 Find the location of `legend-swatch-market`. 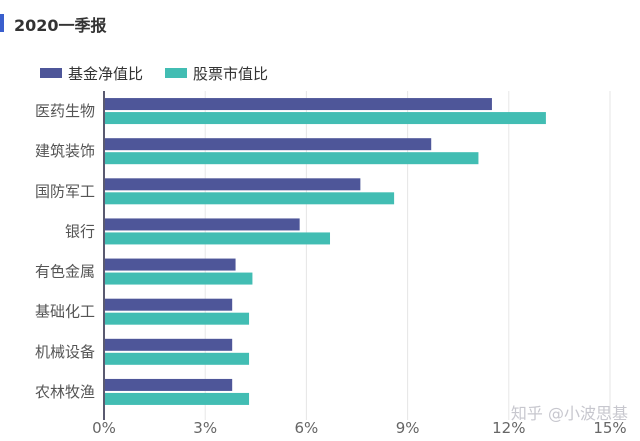

legend-swatch-market is located at coordinates (176, 73).